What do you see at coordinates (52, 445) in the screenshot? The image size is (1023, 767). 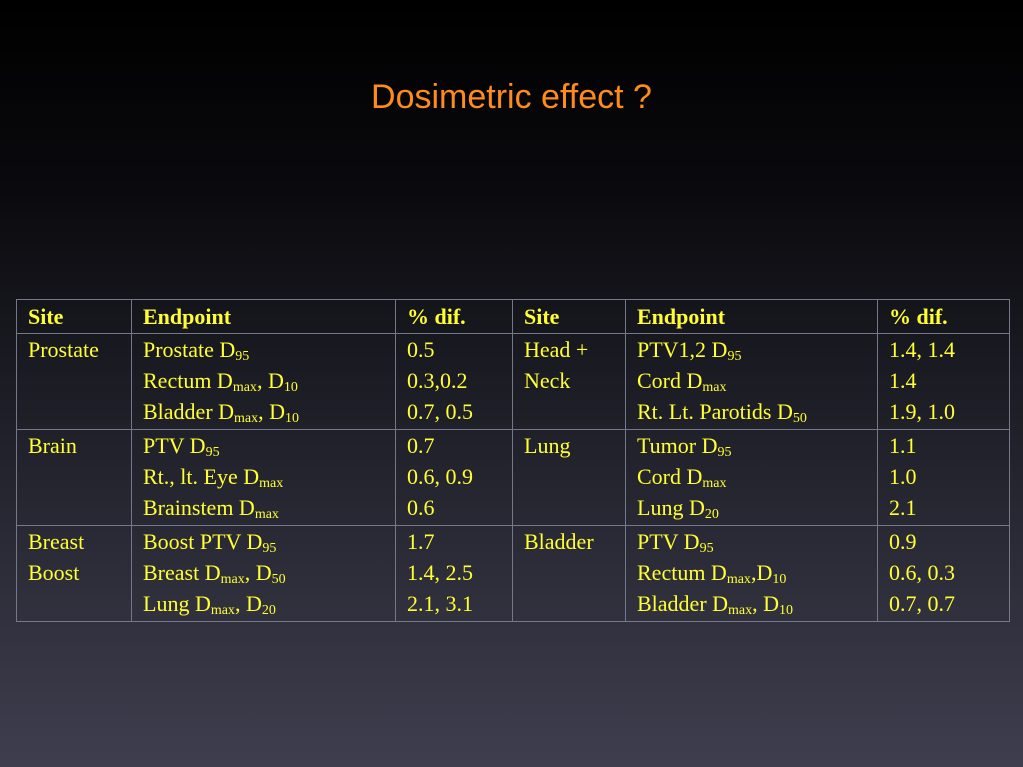 I see `site-label: Brain` at bounding box center [52, 445].